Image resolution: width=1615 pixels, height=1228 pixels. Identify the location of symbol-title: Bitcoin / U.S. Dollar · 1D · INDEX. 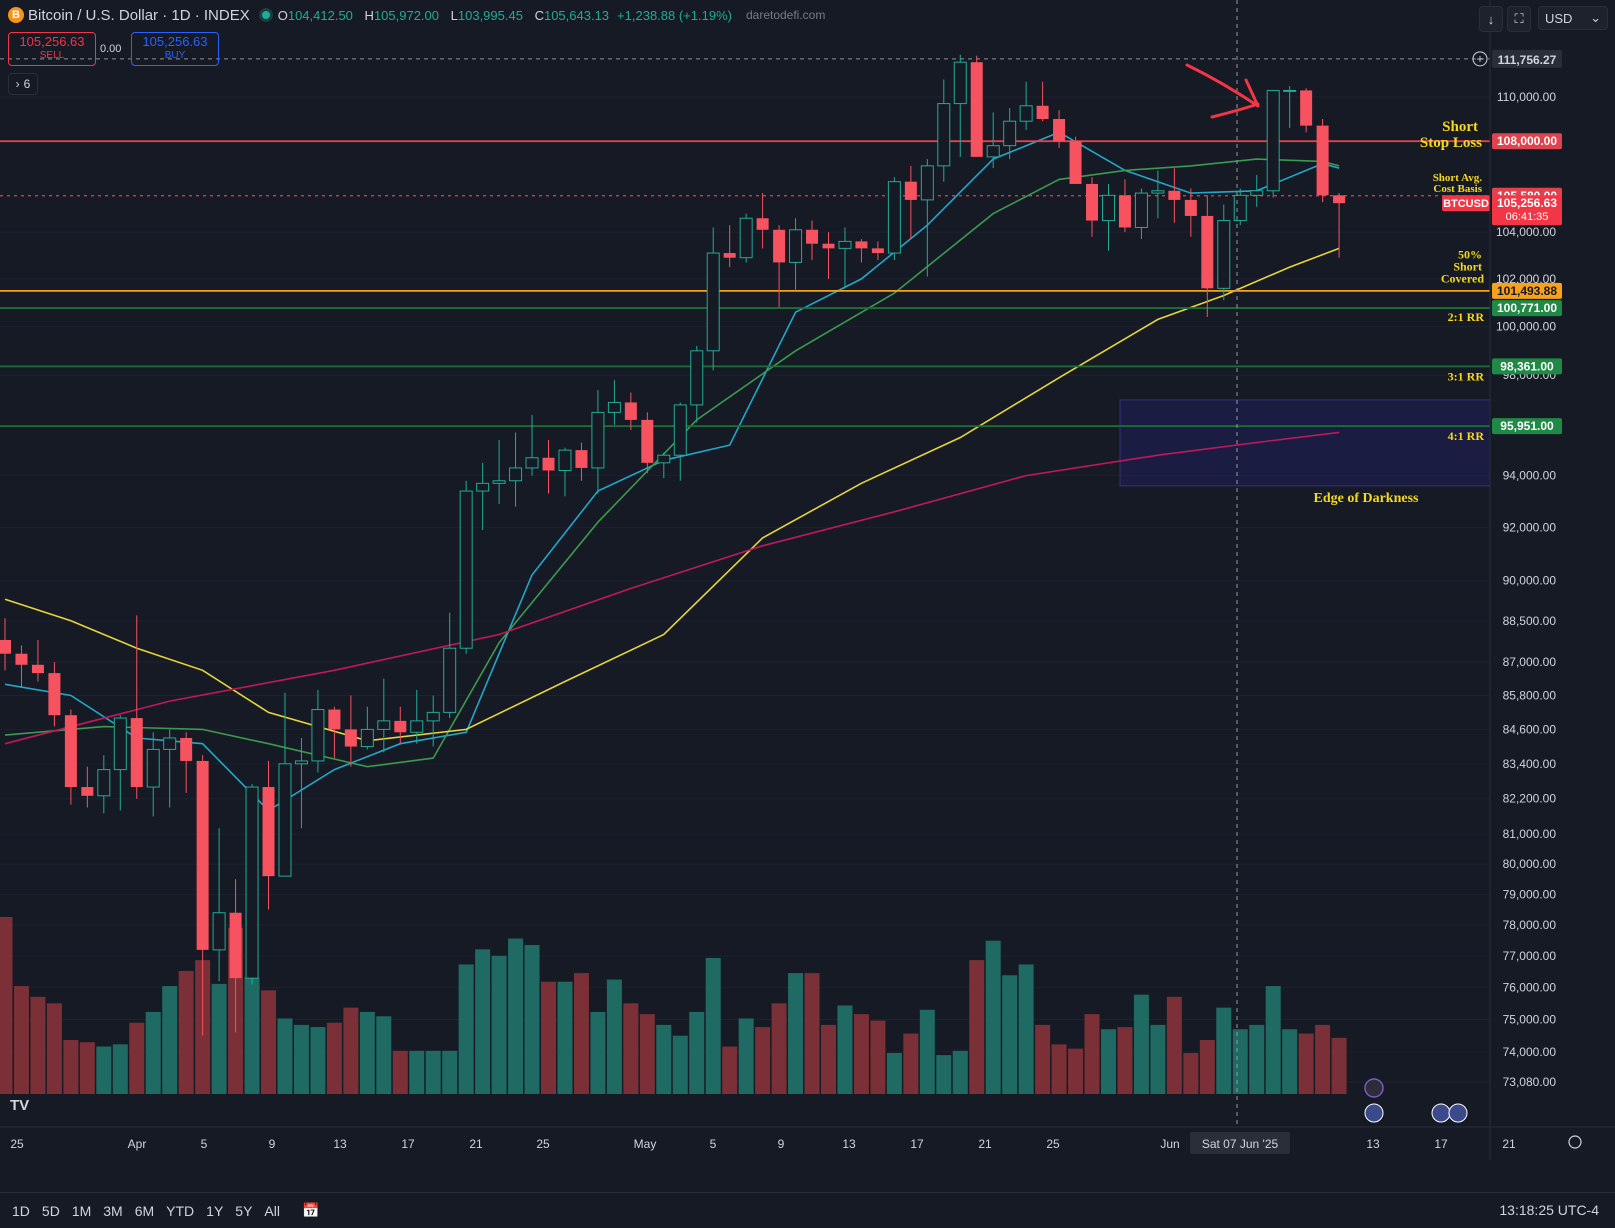
(139, 15).